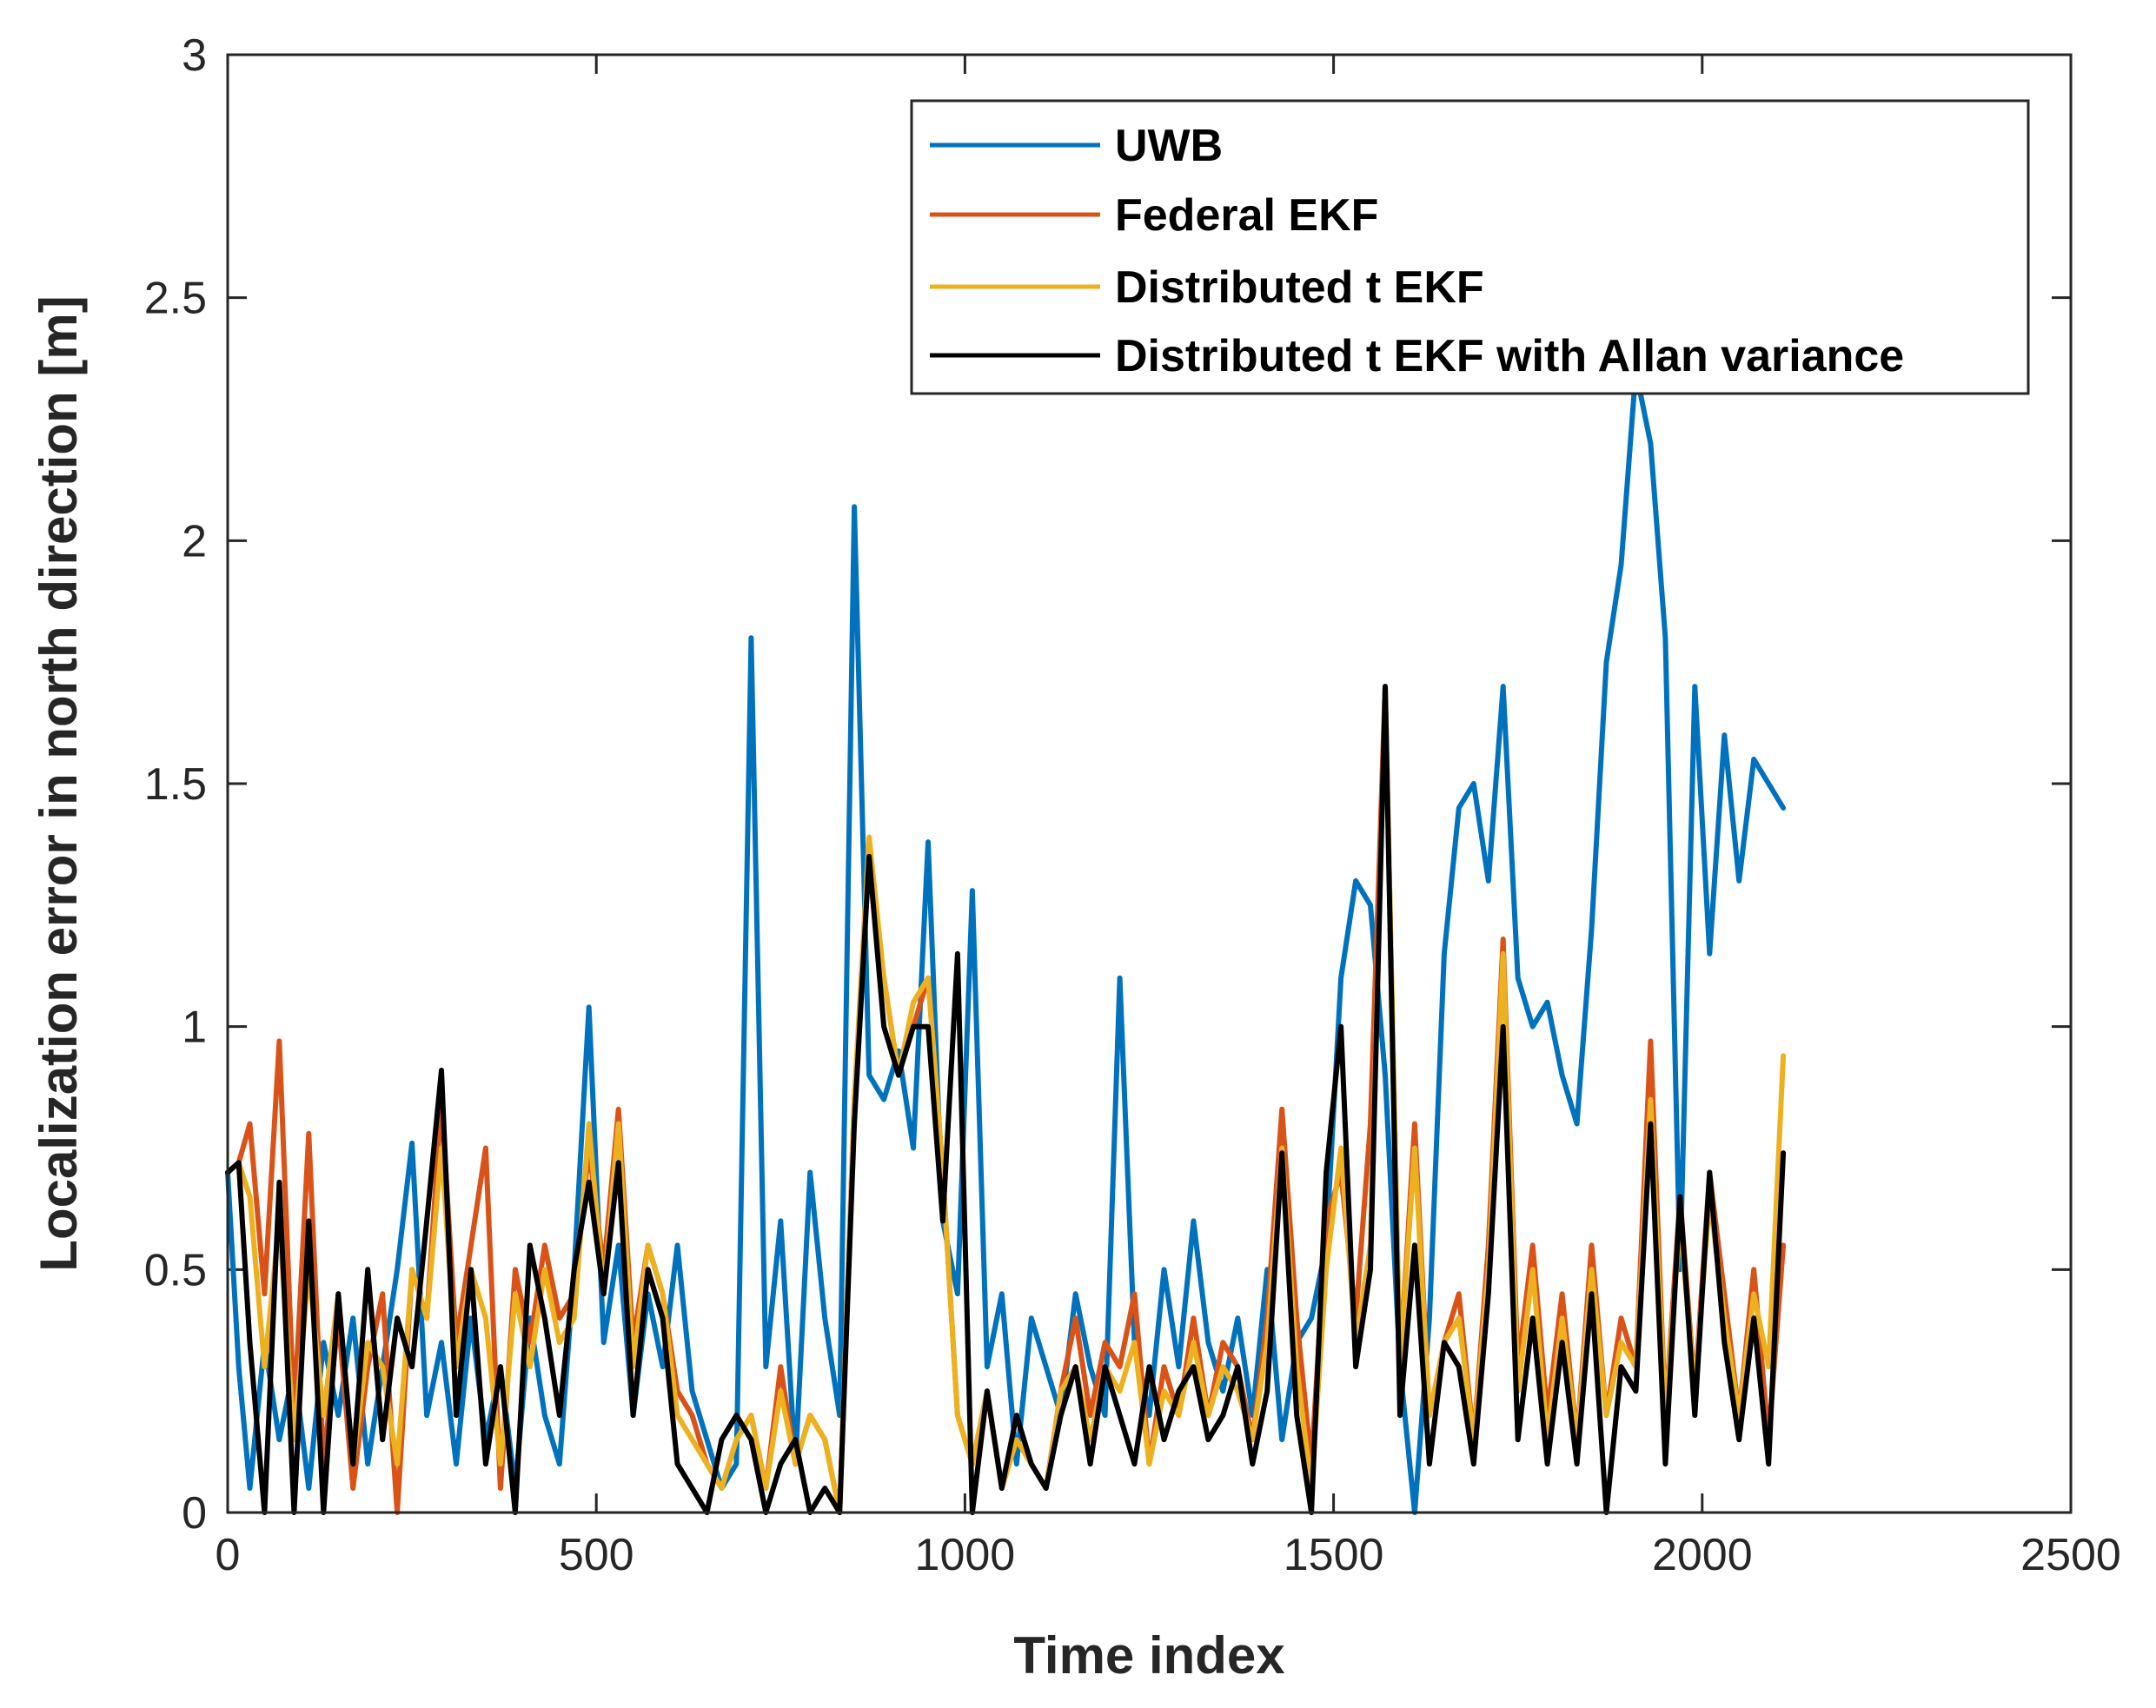 The image size is (2156, 1708). What do you see at coordinates (194, 55) in the screenshot?
I see `y-tick-label: 3` at bounding box center [194, 55].